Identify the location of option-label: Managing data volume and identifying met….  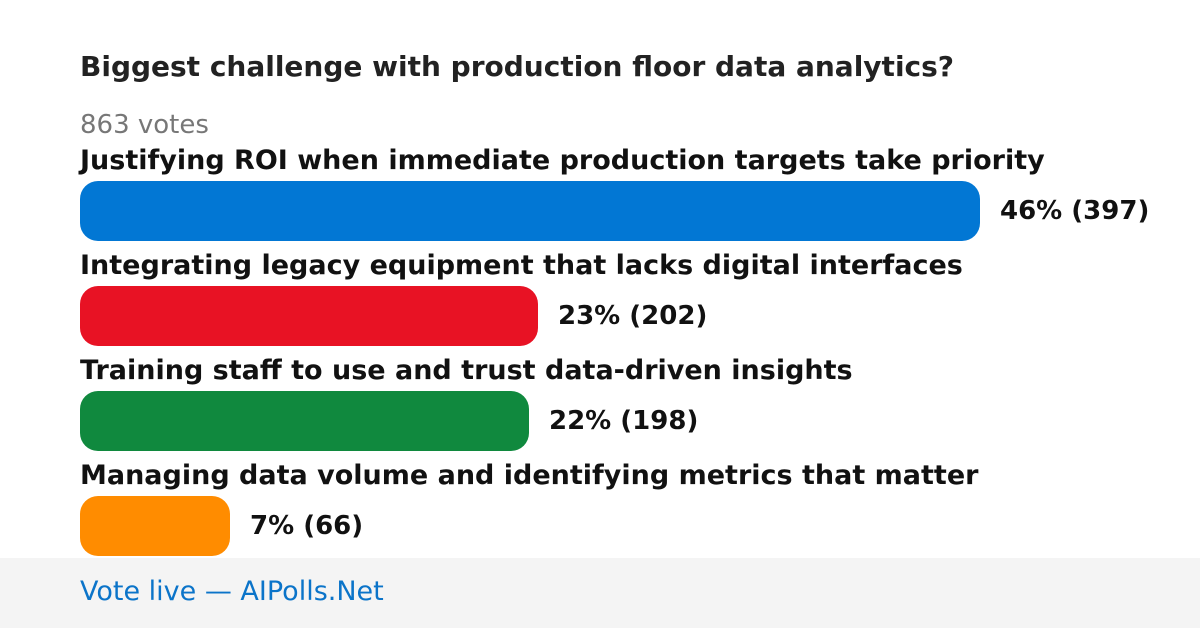
(529, 475).